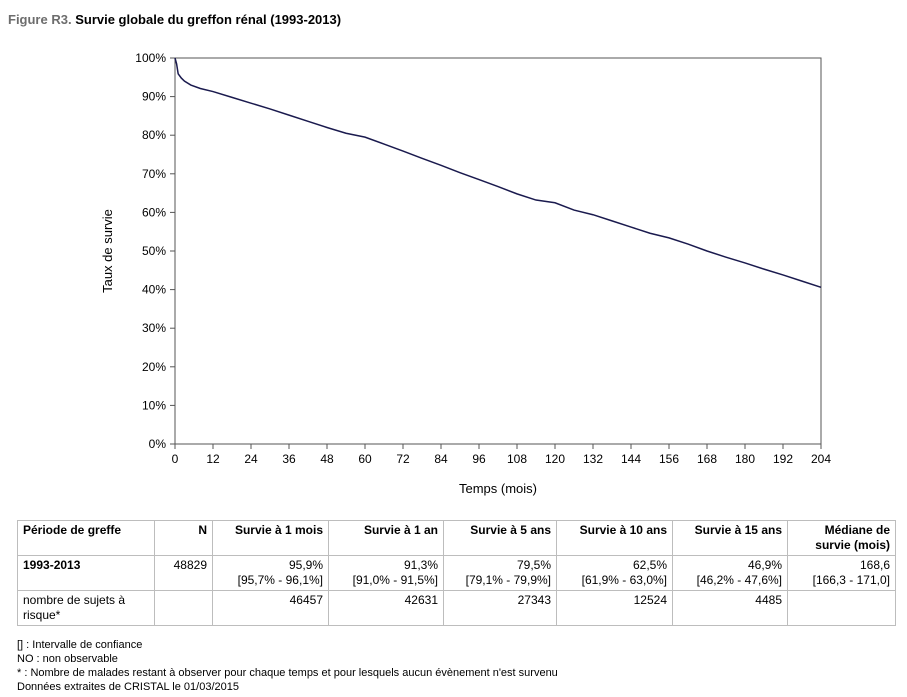 The height and width of the screenshot is (697, 907). Describe the element at coordinates (745, 459) in the screenshot. I see `x-tick-label: 180` at that location.